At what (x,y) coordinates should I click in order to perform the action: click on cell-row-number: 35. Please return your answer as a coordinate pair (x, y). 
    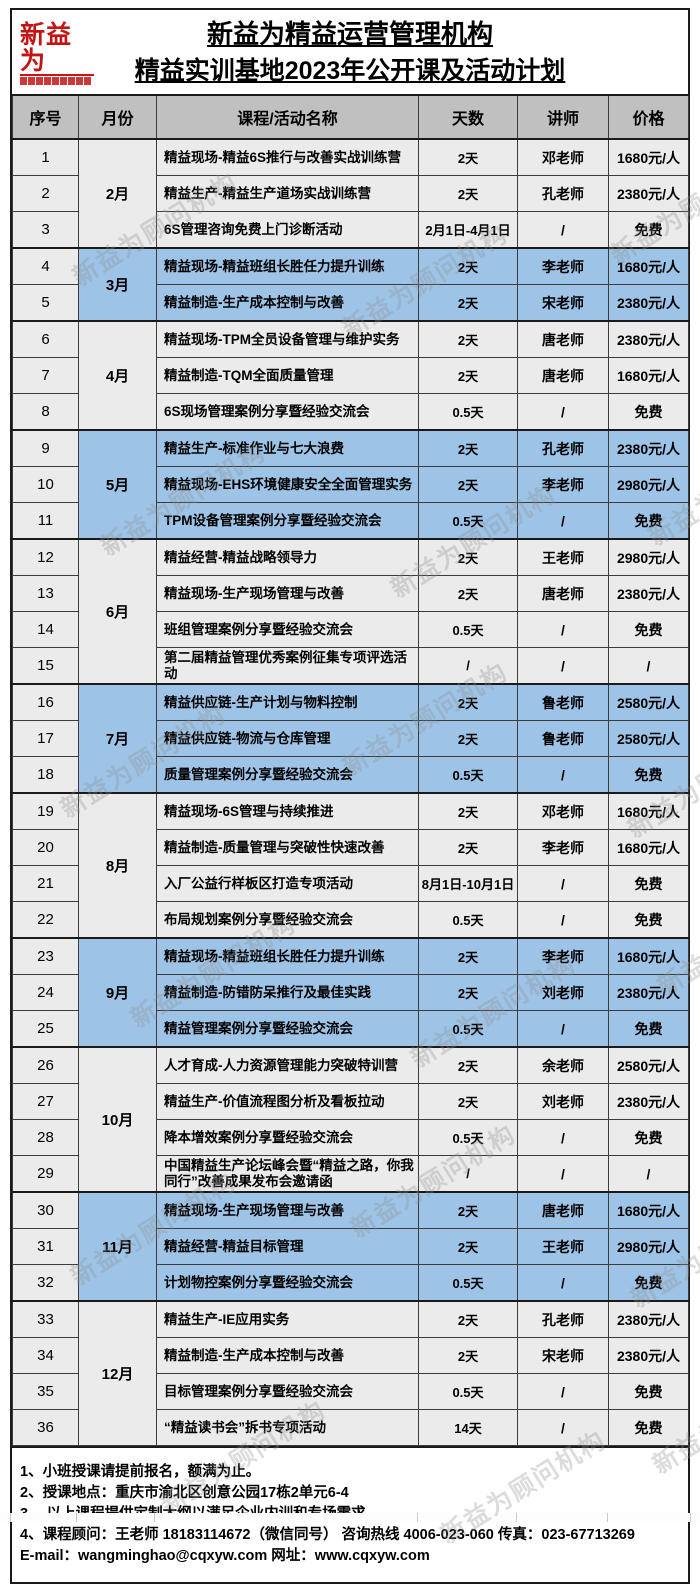
    Looking at the image, I should click on (45, 1391).